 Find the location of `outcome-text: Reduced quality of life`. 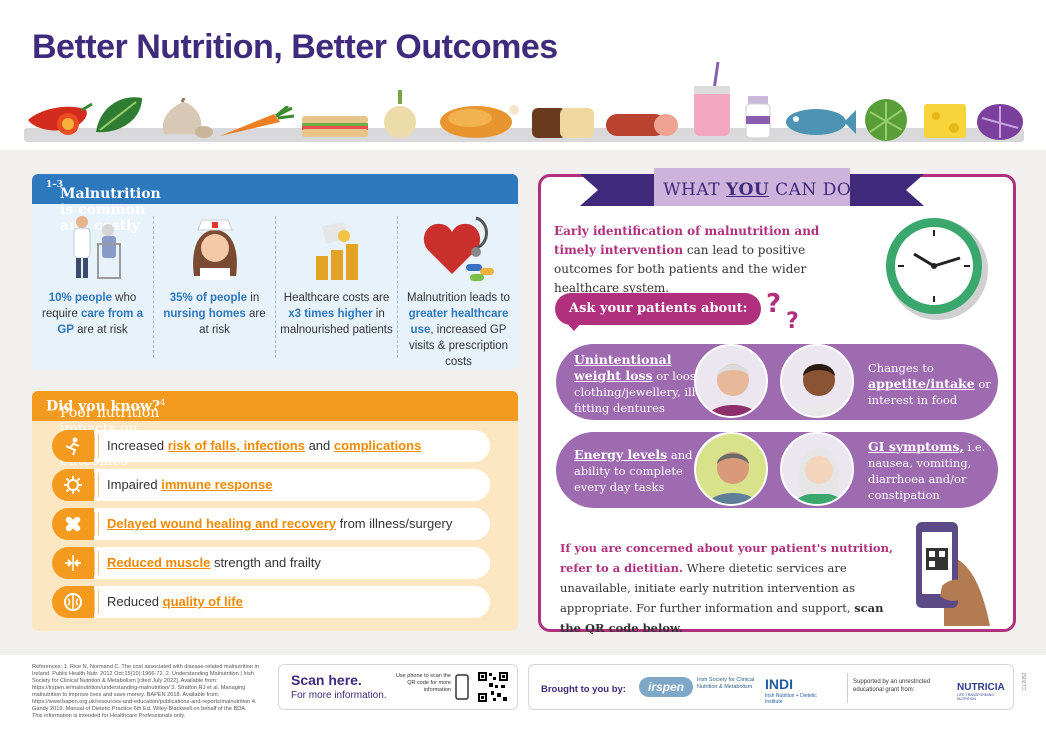

outcome-text: Reduced quality of life is located at coordinates (175, 601).